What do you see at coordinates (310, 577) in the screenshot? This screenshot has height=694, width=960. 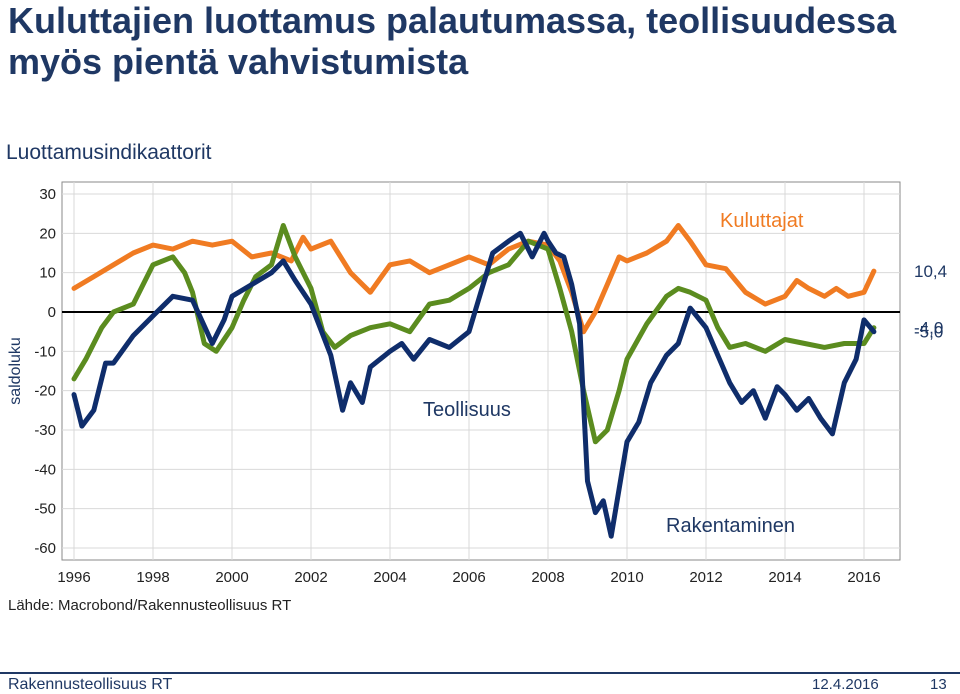 I see `x-tick-label: 2002` at bounding box center [310, 577].